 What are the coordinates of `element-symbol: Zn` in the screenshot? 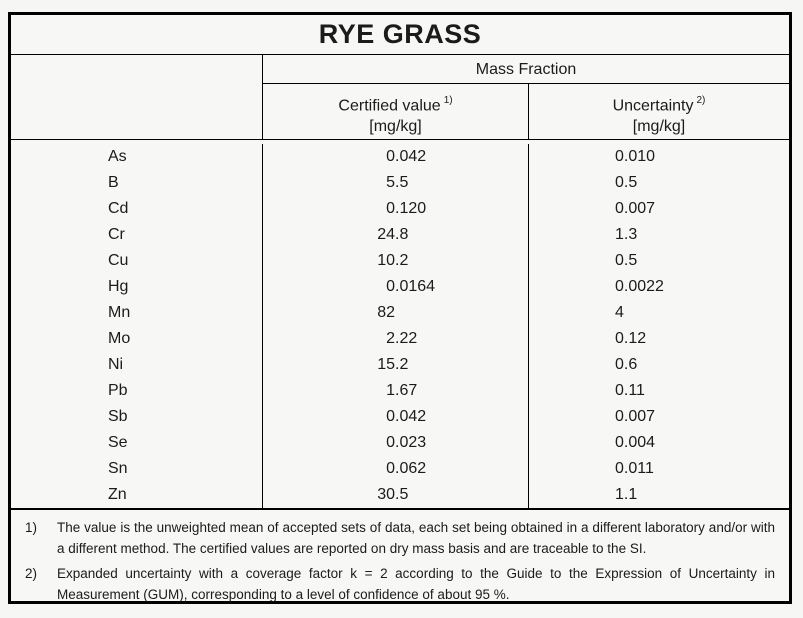 It's located at (137, 495).